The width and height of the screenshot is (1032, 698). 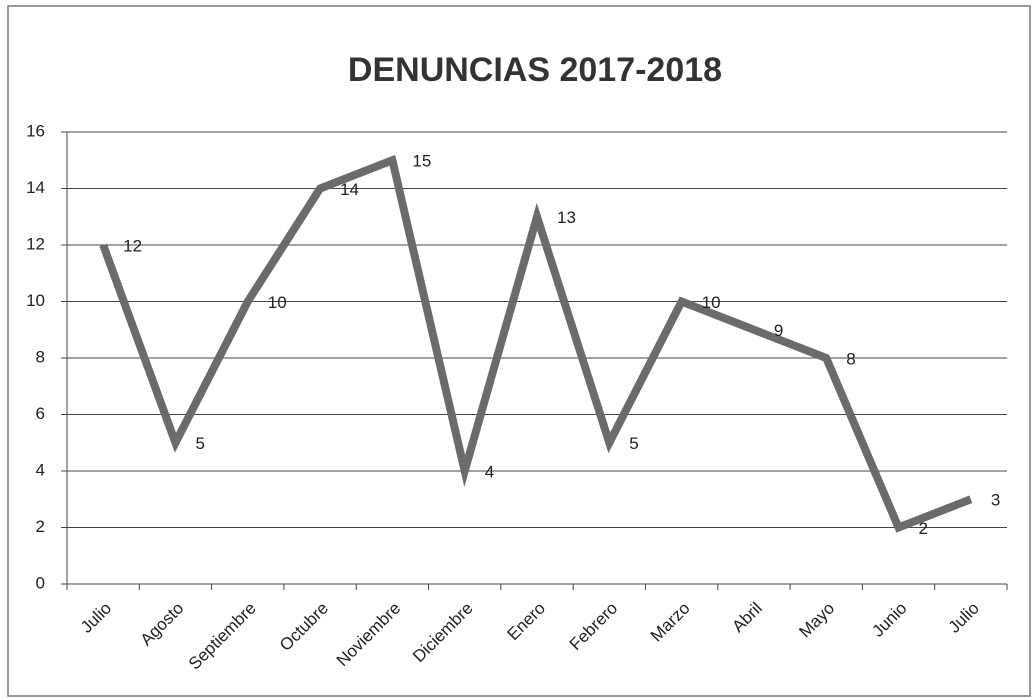 I want to click on data-label: 9, so click(x=778, y=330).